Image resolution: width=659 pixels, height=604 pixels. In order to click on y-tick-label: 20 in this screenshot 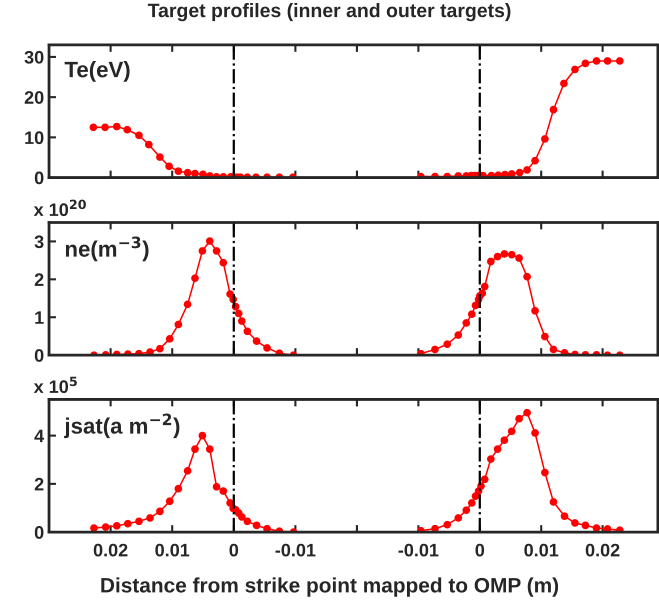, I will do `click(34, 97)`.